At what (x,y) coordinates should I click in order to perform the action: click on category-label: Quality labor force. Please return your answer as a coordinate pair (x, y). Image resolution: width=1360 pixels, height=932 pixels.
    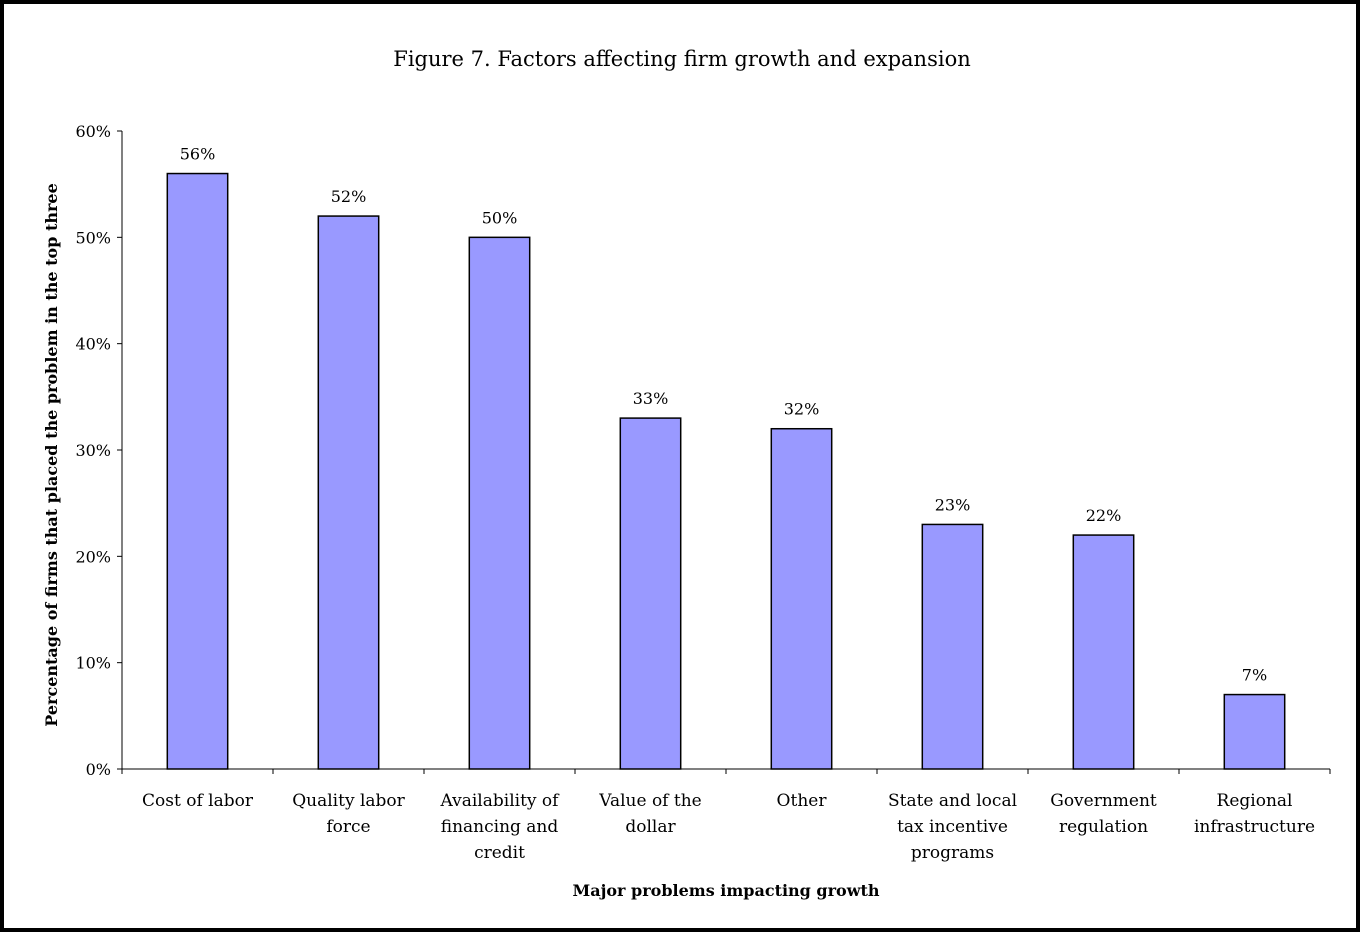
    Looking at the image, I should click on (348, 814).